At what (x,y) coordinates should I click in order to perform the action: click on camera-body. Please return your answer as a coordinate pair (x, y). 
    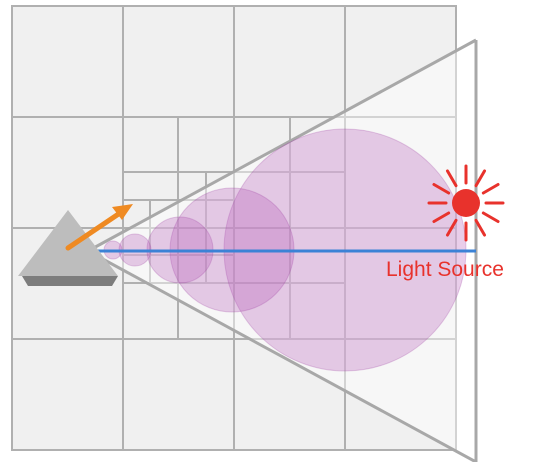
    Looking at the image, I should click on (68, 243).